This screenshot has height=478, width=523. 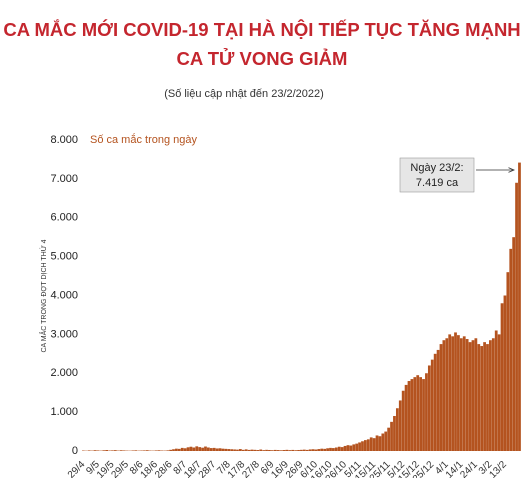 What do you see at coordinates (64, 412) in the screenshot?
I see `y-tick-label: 1.000` at bounding box center [64, 412].